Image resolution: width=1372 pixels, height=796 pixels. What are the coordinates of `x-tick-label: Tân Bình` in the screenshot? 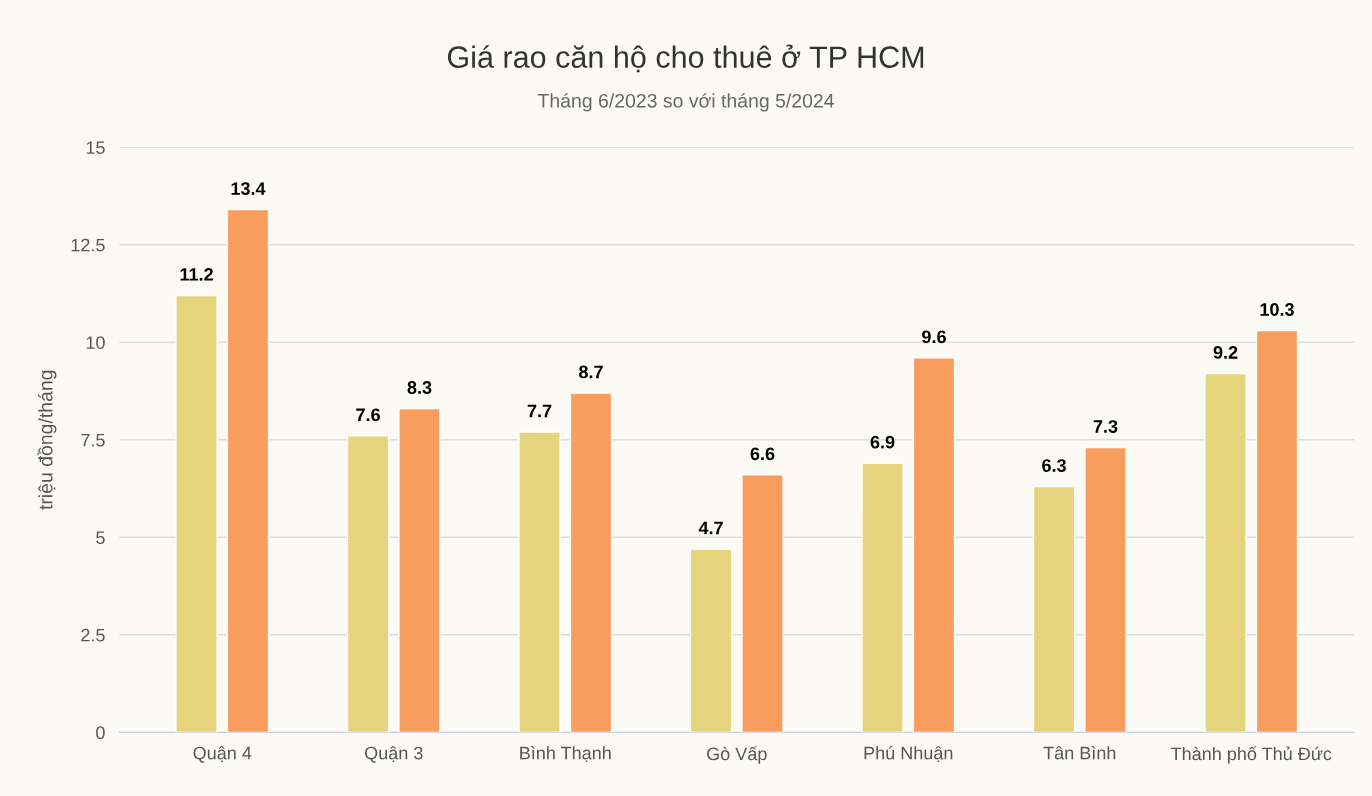 It's located at (1079, 753).